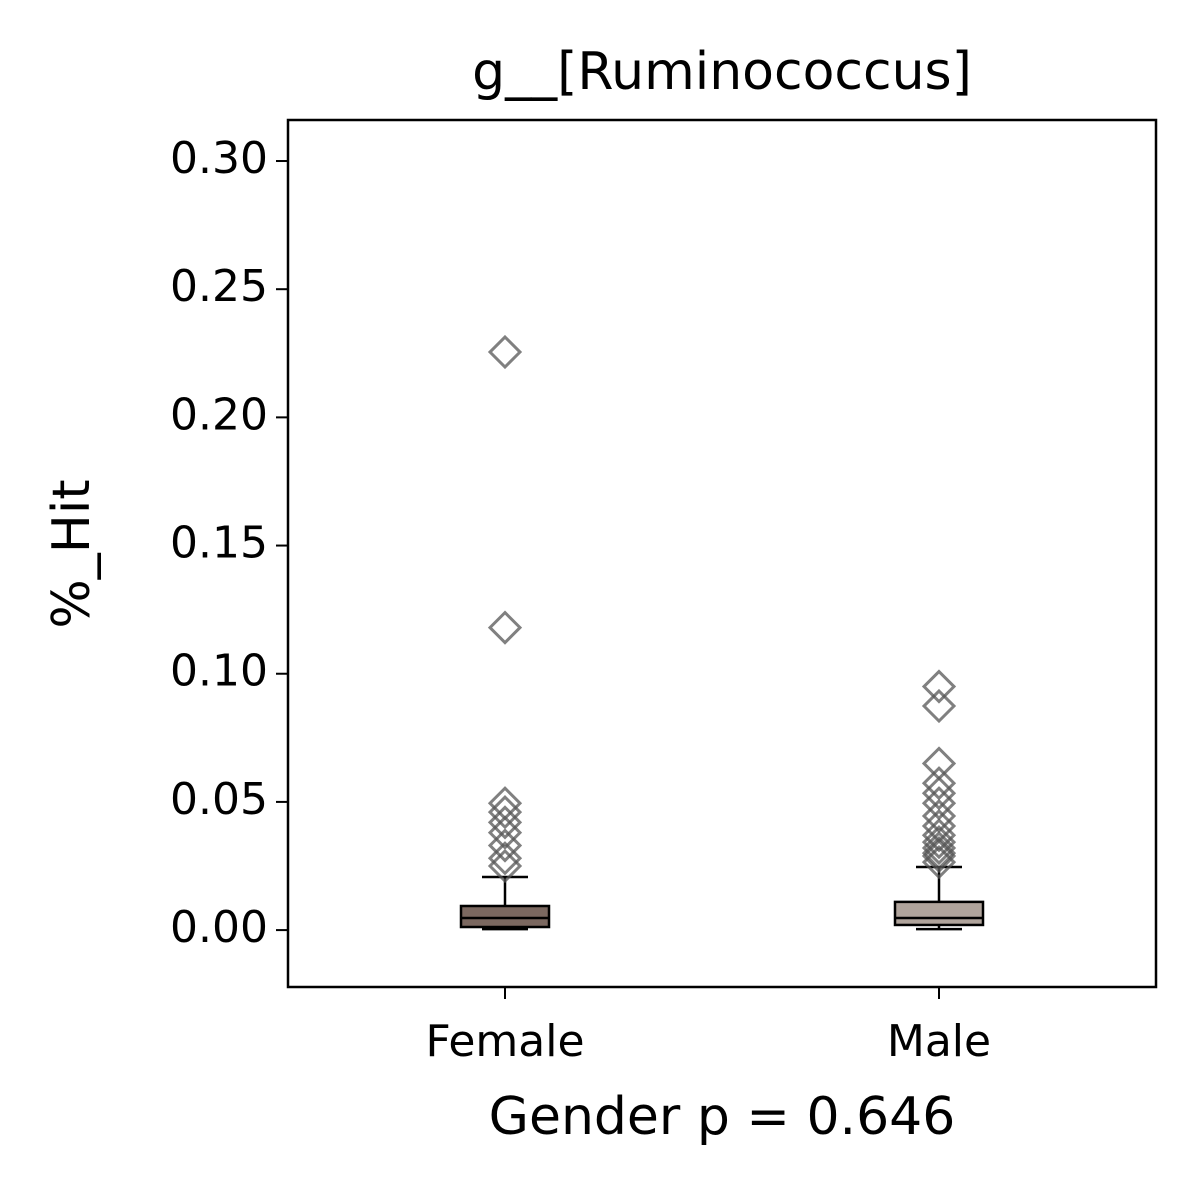 The image size is (1200, 1200). Describe the element at coordinates (219, 543) in the screenshot. I see `y-tick-label: 0.15` at that location.